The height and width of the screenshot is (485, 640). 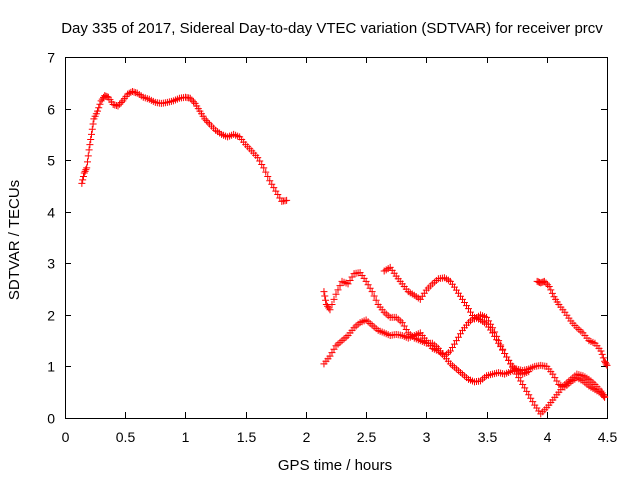 What do you see at coordinates (307, 437) in the screenshot?
I see `x-tick-label: 2` at bounding box center [307, 437].